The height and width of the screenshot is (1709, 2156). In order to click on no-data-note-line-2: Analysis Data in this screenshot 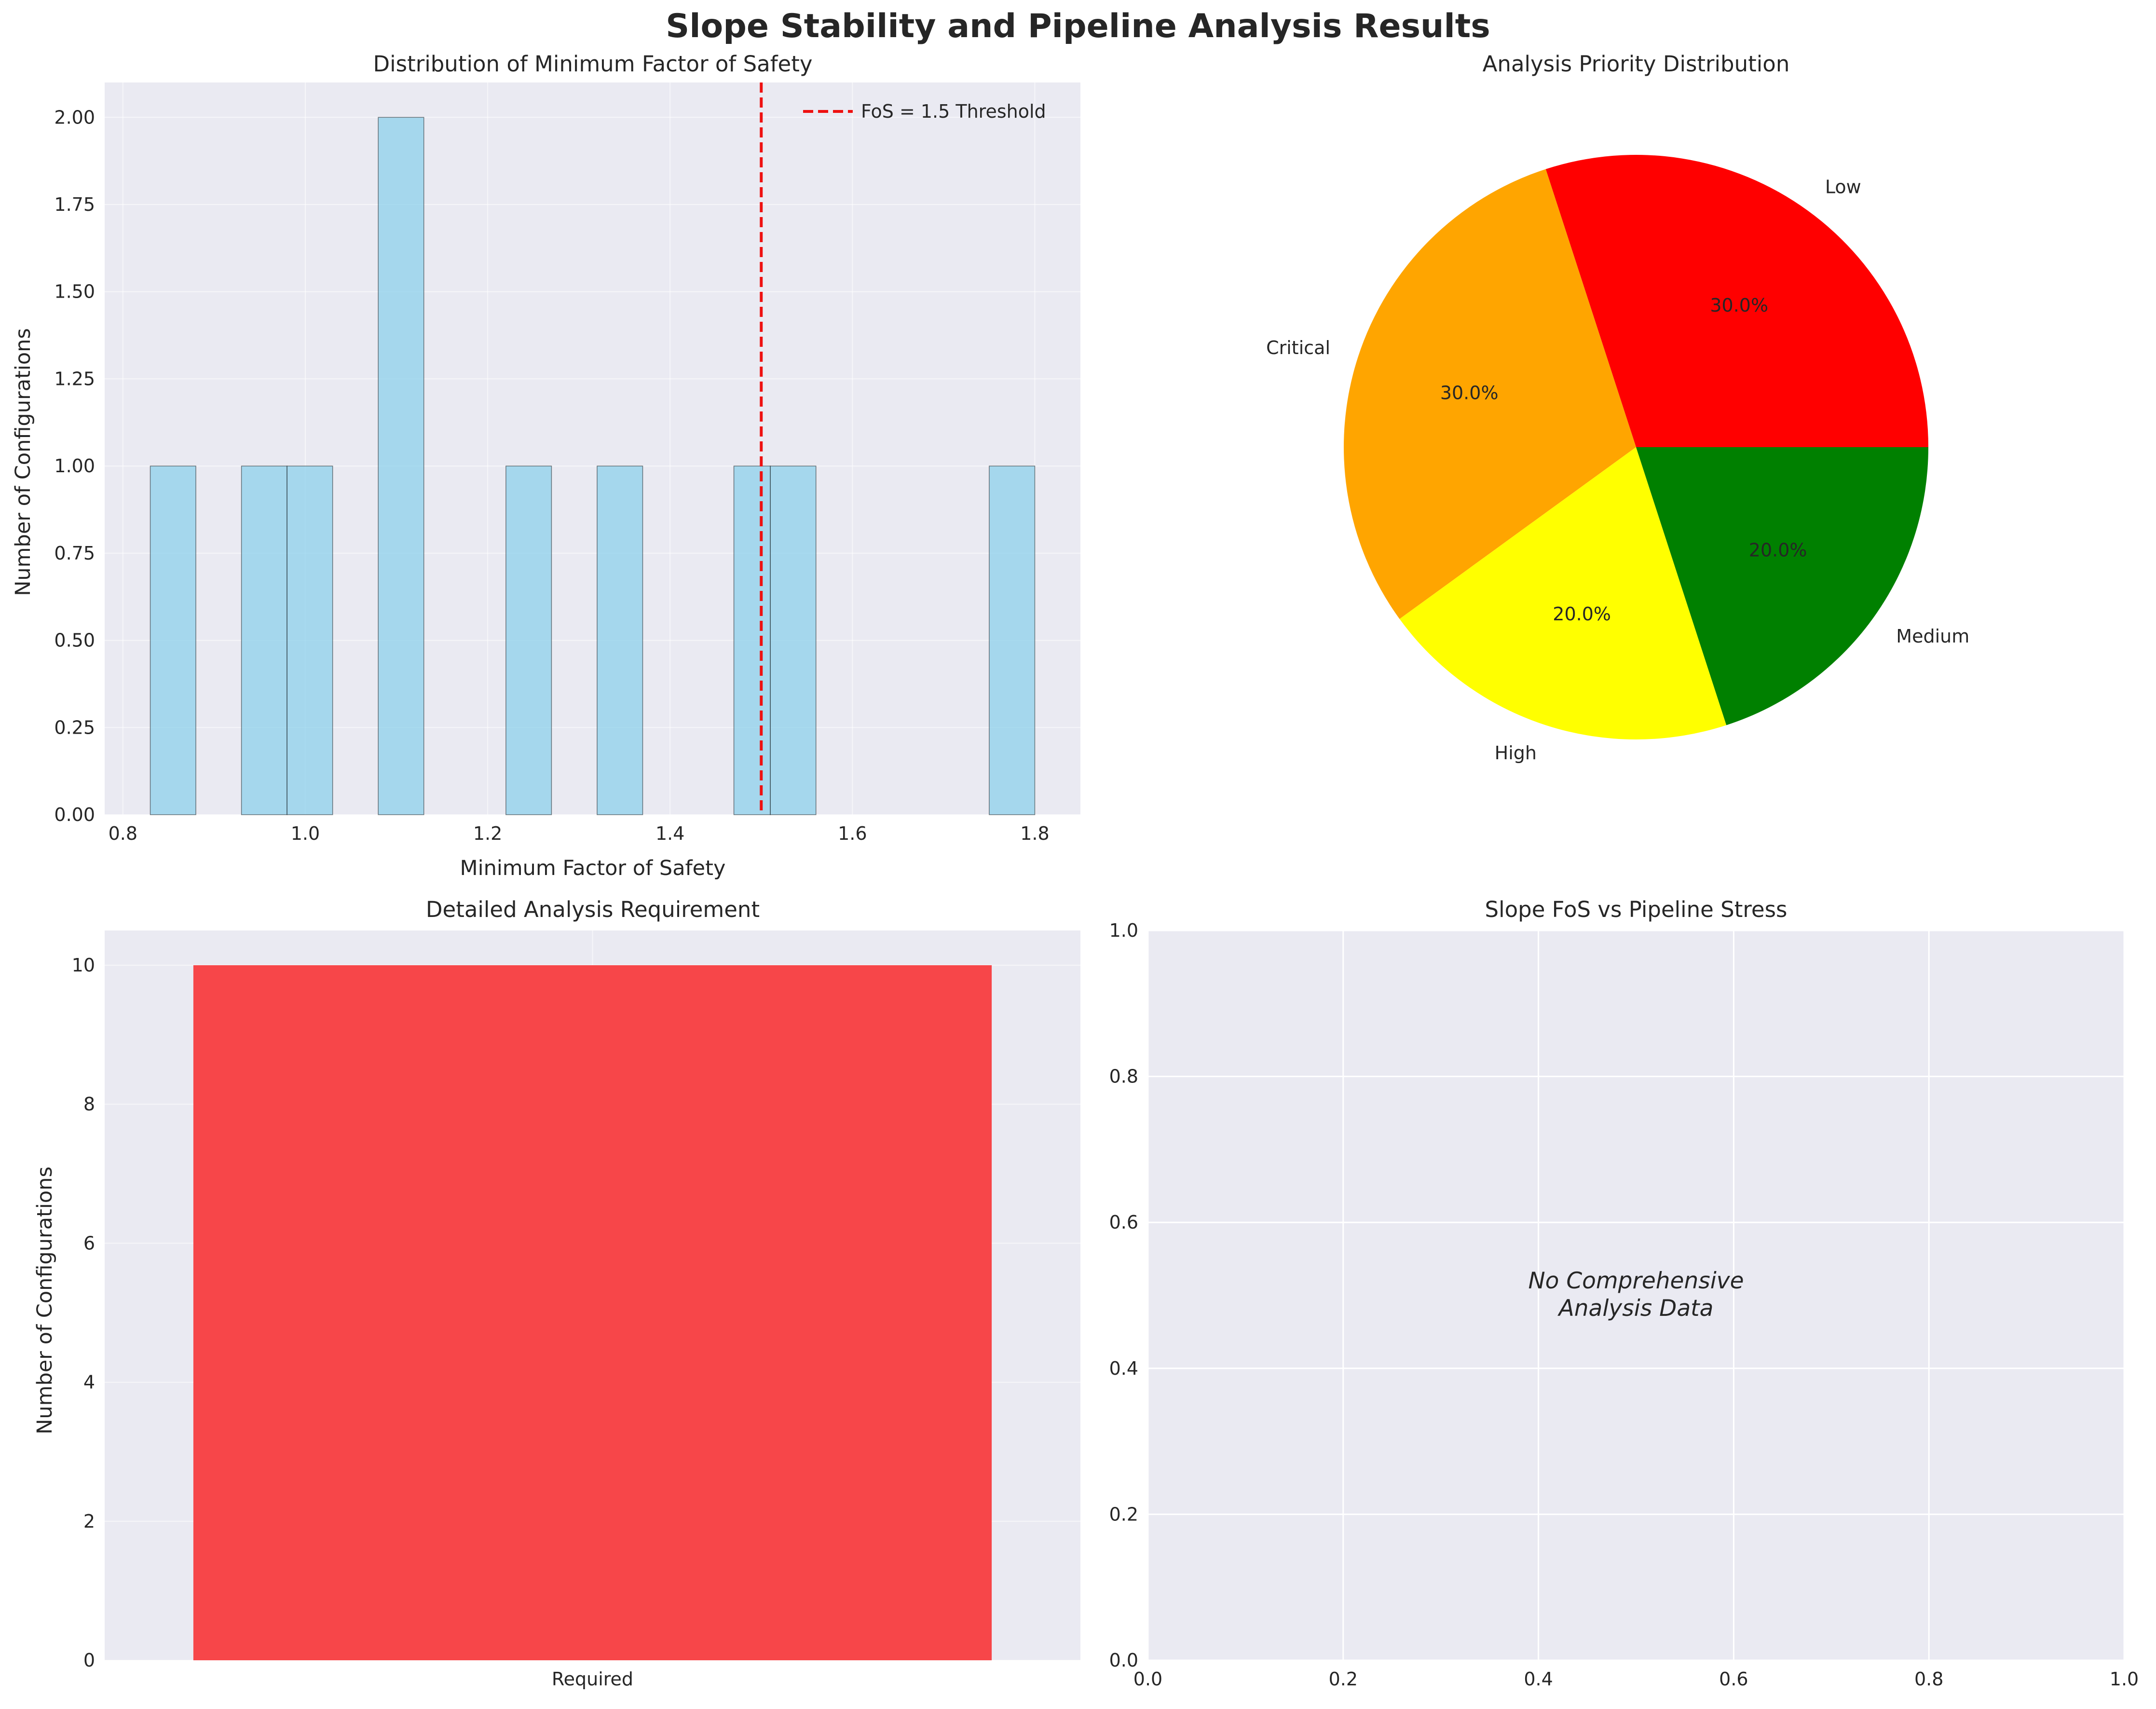, I will do `click(1635, 1308)`.